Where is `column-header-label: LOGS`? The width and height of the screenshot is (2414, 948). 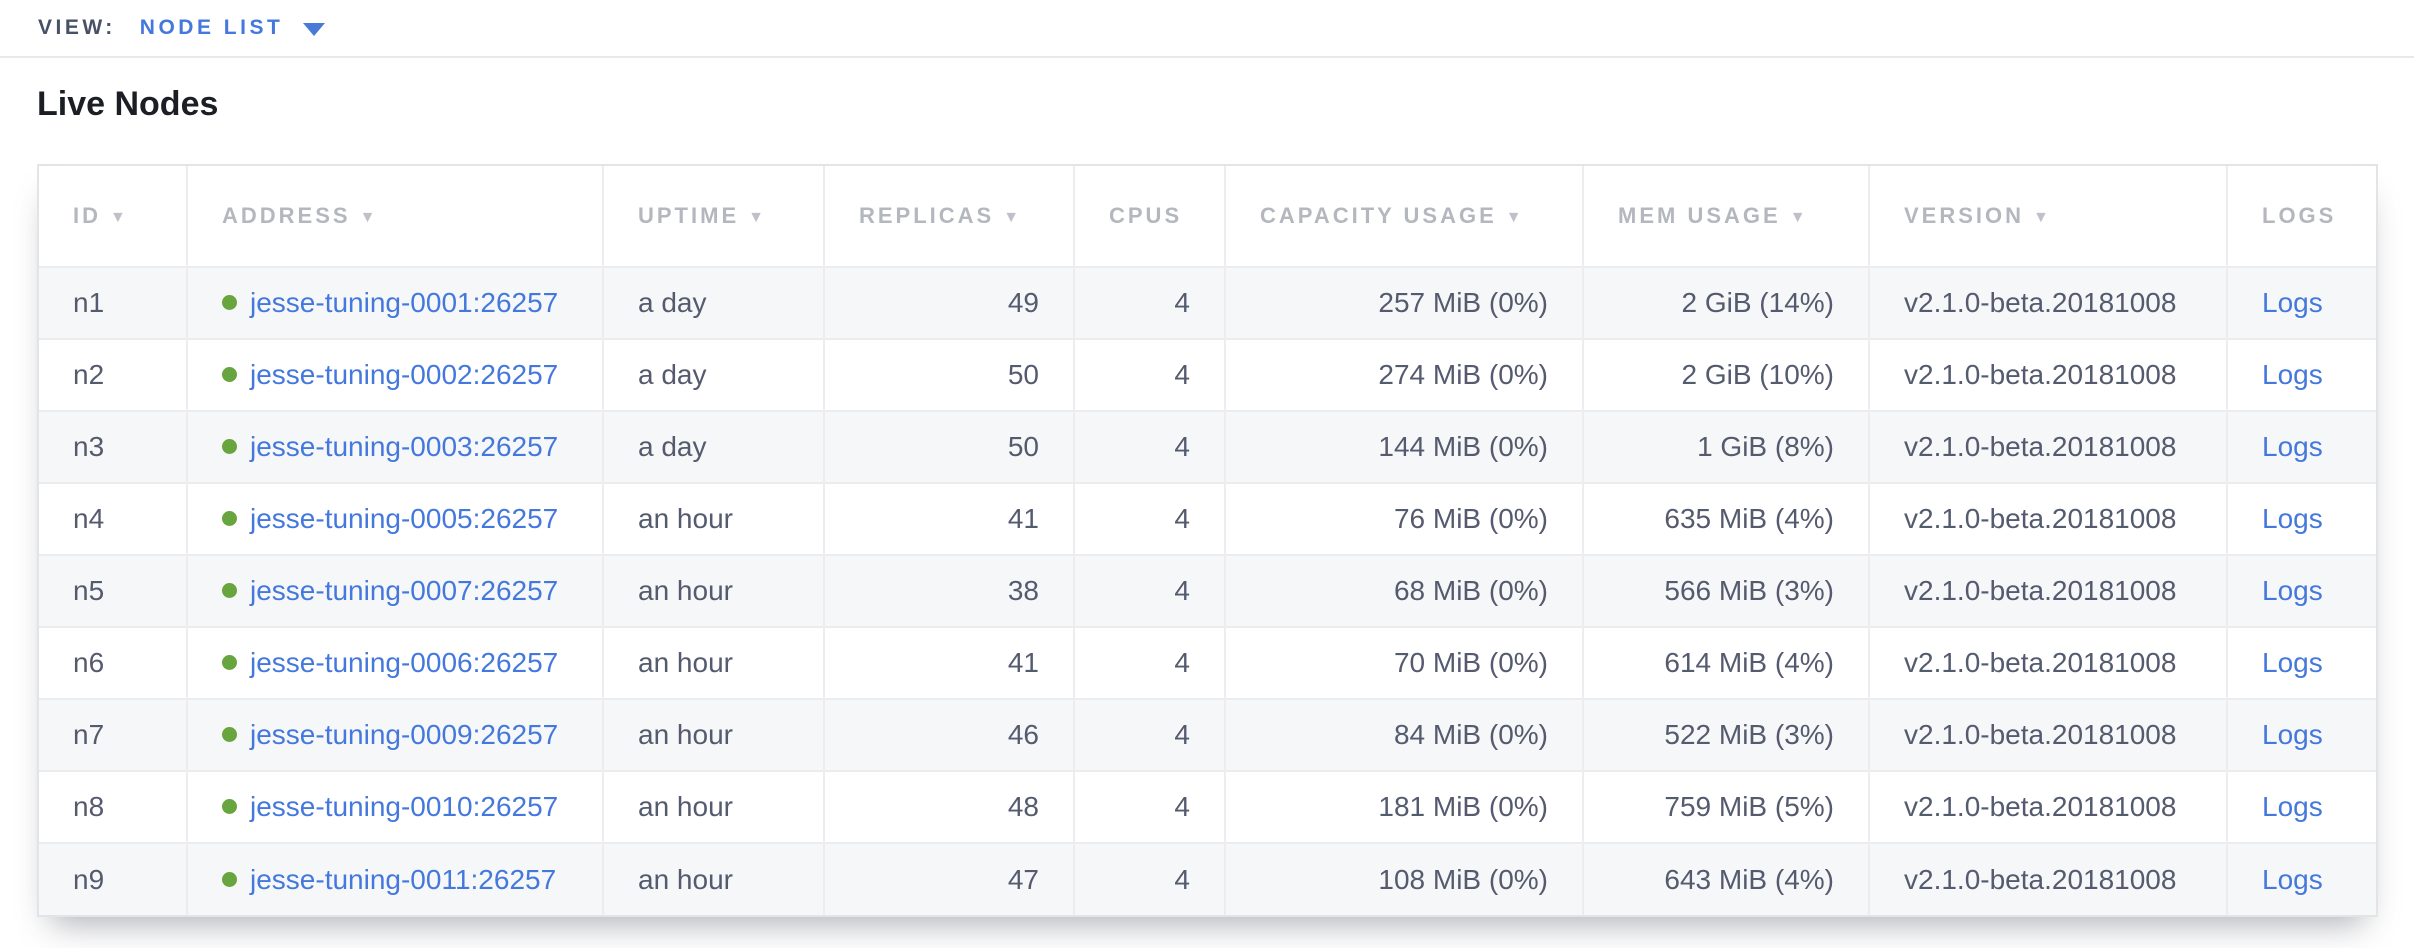
column-header-label: LOGS is located at coordinates (2299, 215).